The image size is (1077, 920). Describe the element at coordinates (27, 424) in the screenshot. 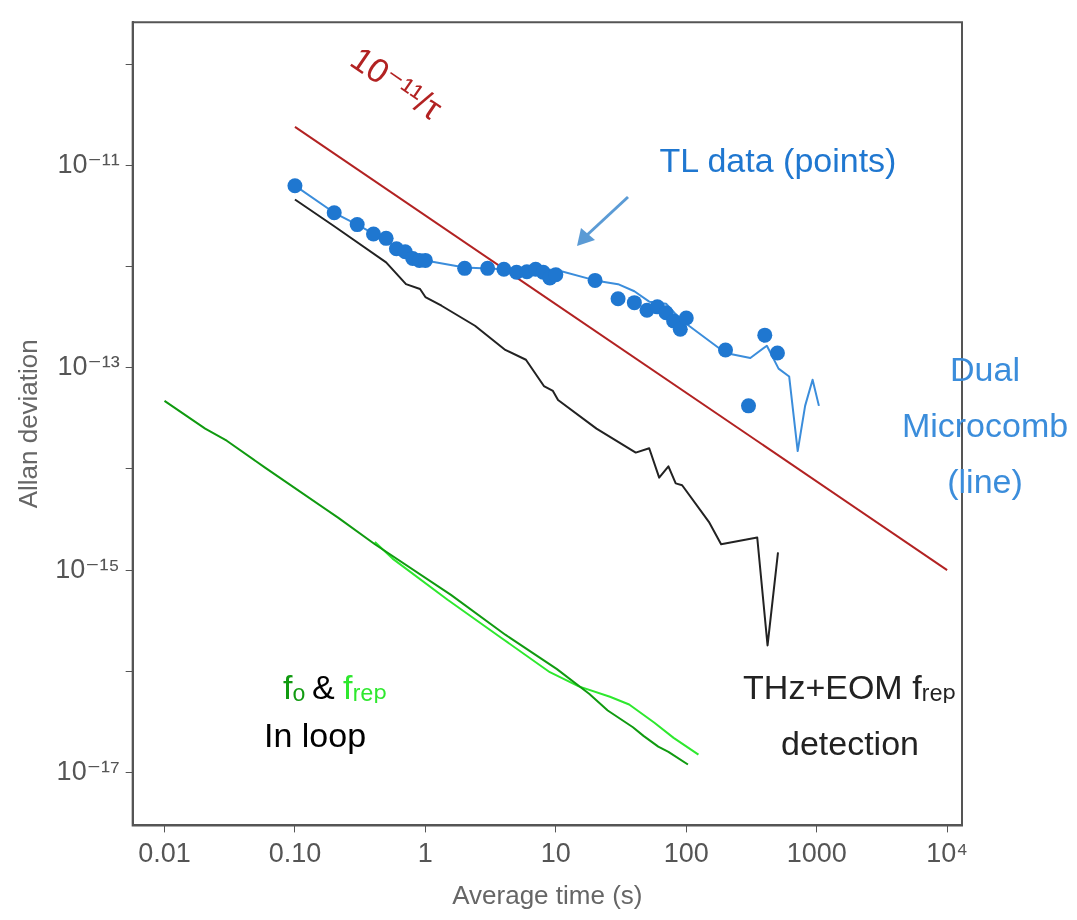

I see `y-axis-title: Allan deviation` at that location.